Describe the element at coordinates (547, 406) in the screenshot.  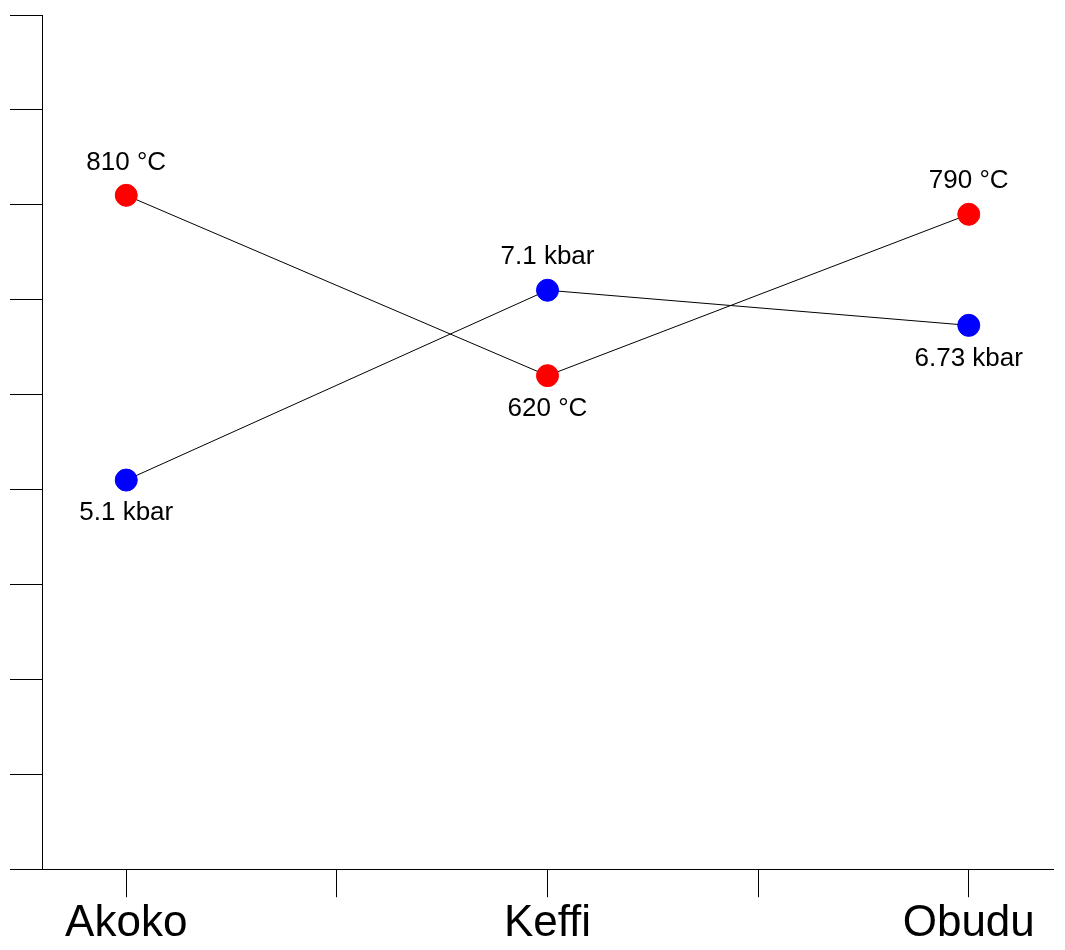
I see `data-label: 620 °C` at that location.